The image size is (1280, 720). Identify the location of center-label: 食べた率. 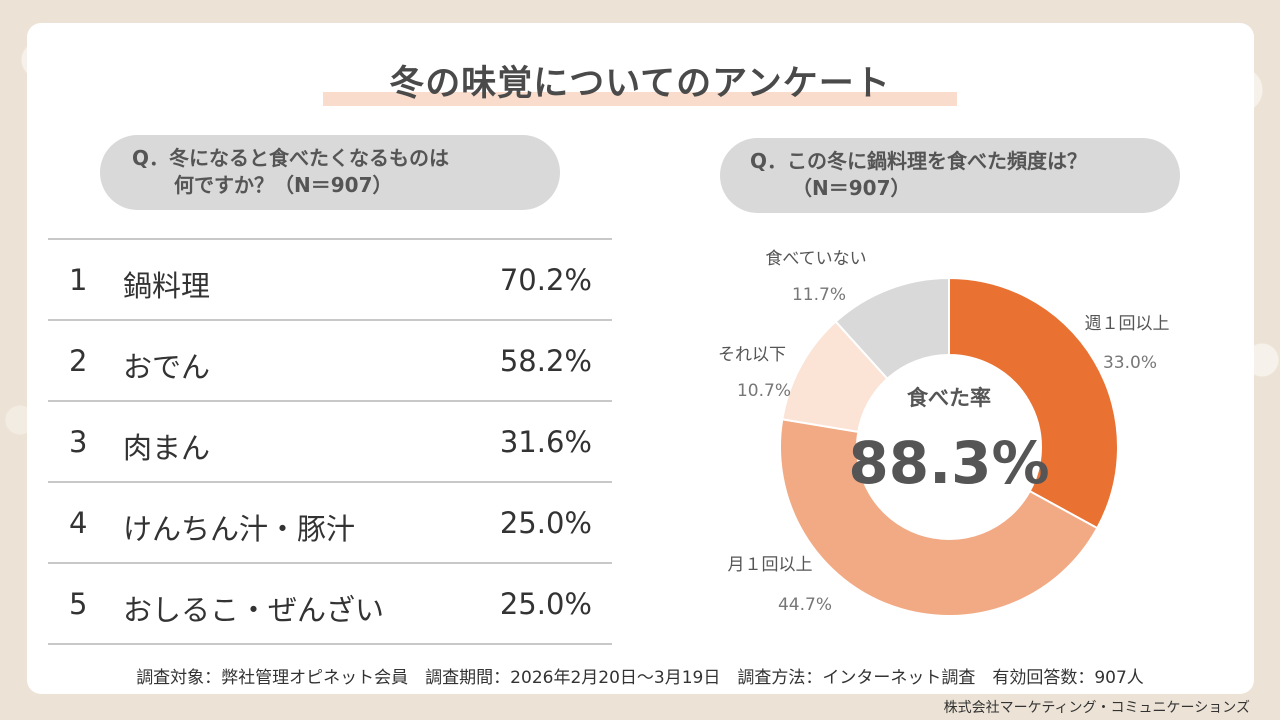
(949, 398).